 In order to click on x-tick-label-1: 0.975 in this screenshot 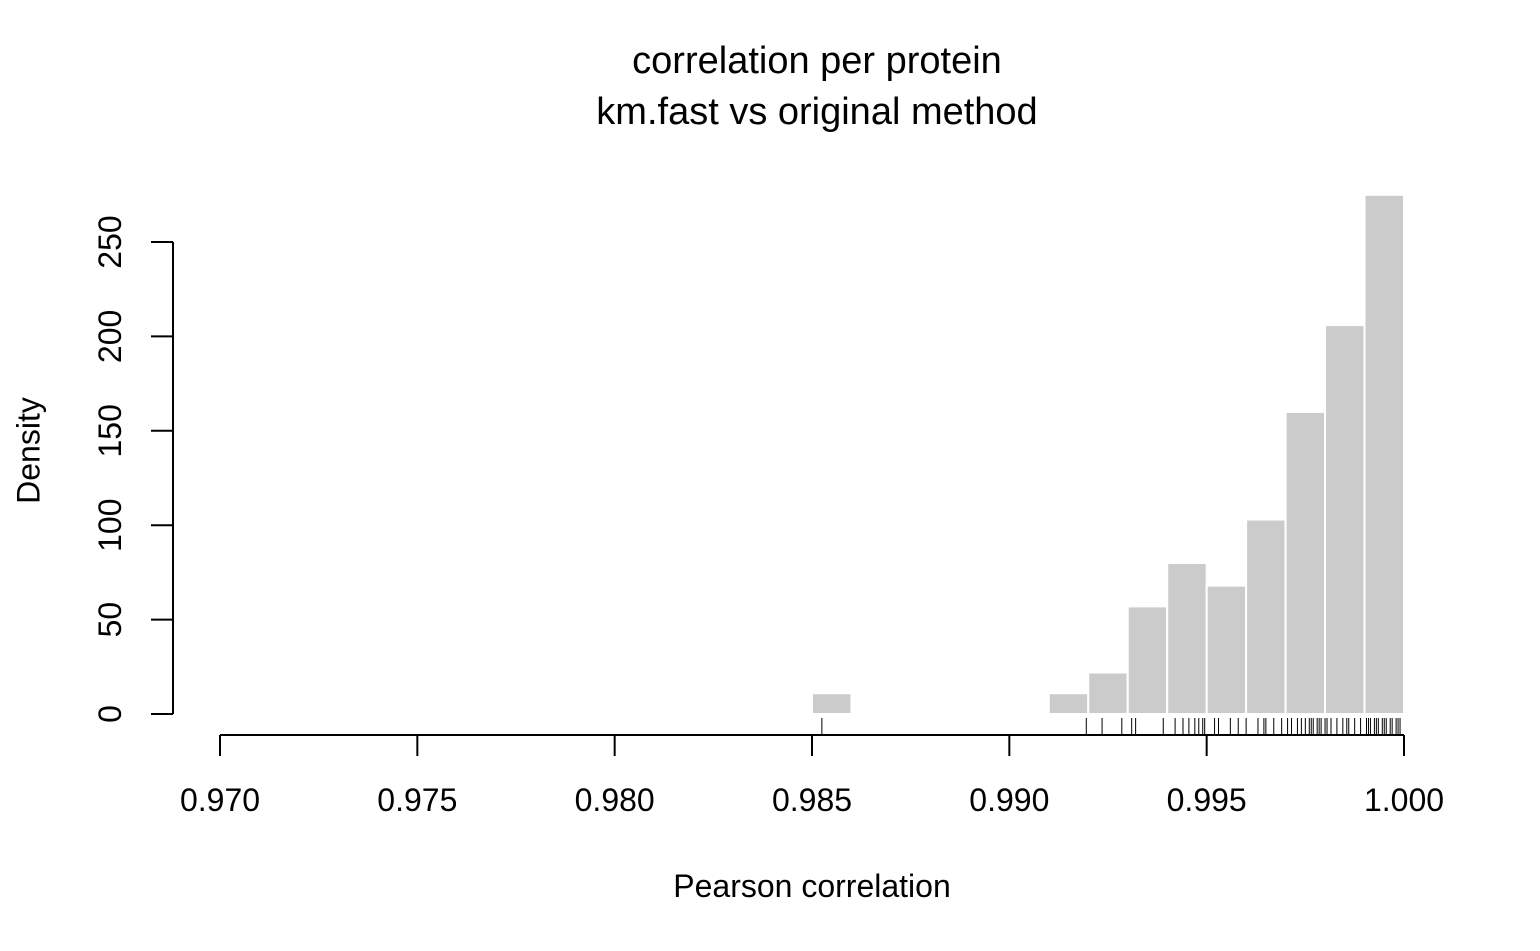, I will do `click(417, 800)`.